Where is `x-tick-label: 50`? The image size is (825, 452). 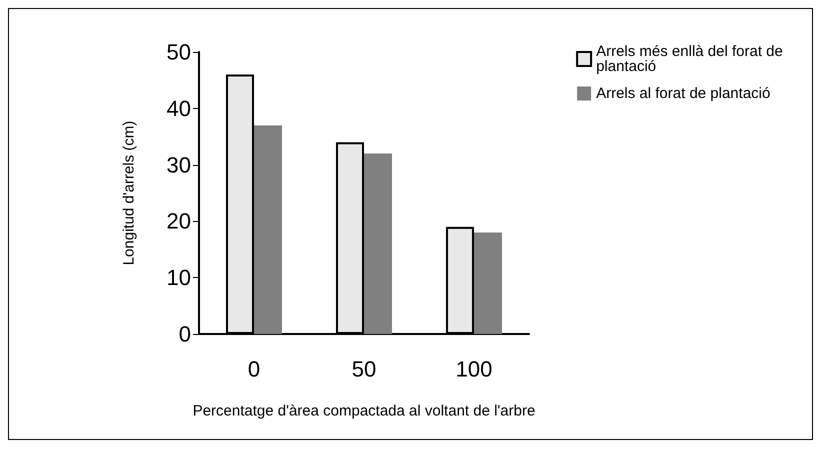
x-tick-label: 50 is located at coordinates (364, 369).